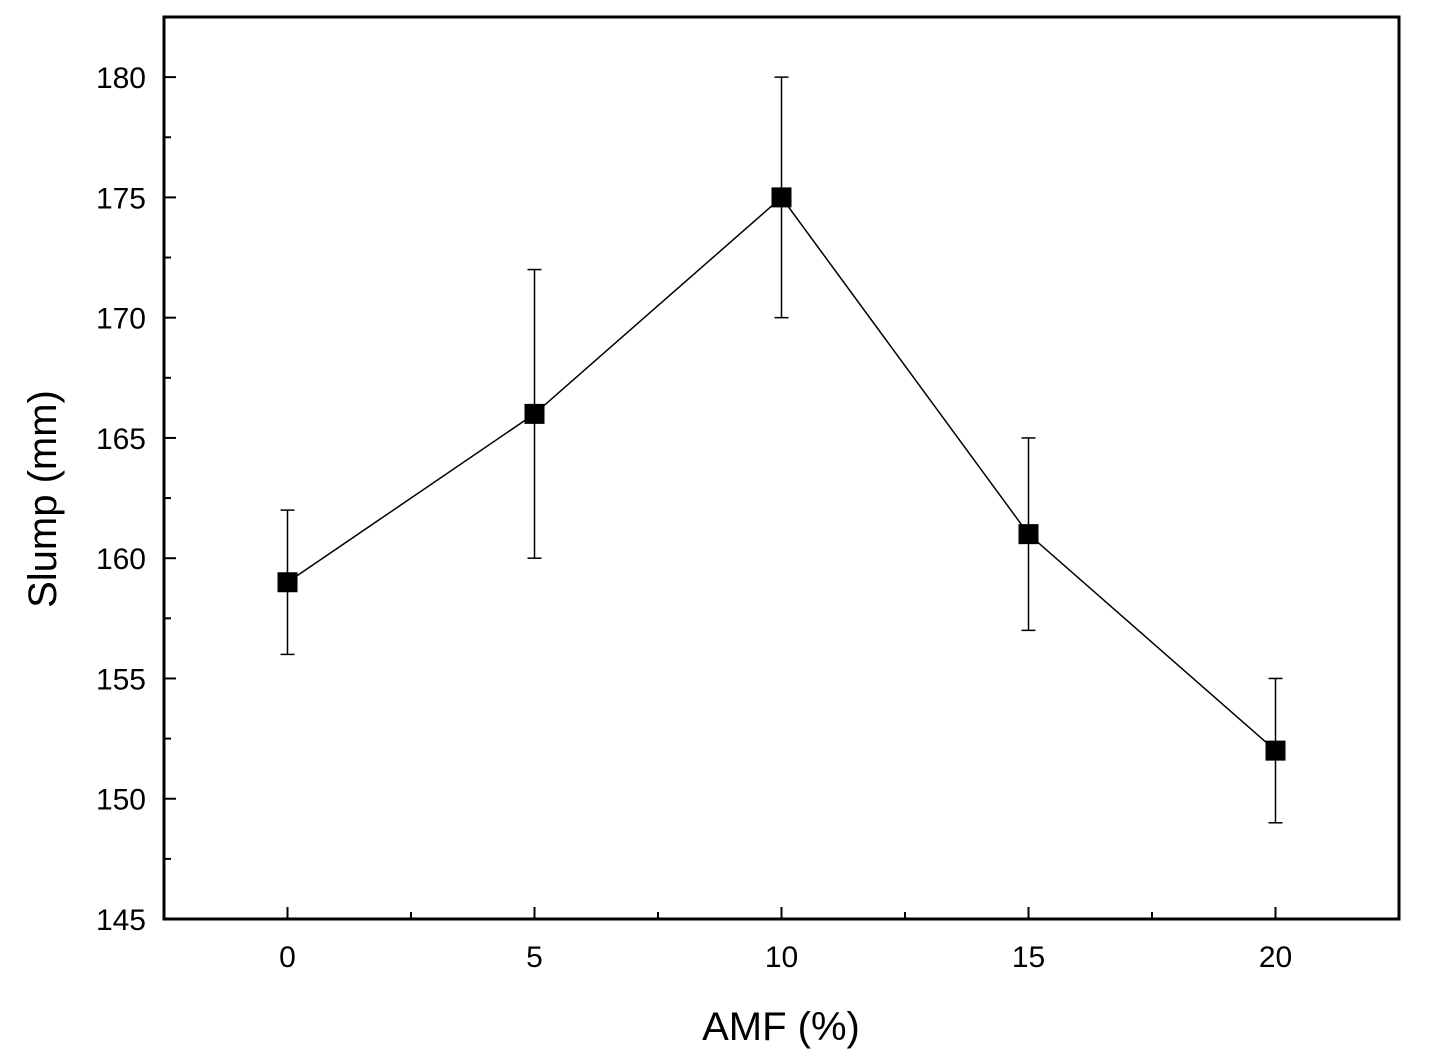 This screenshot has width=1431, height=1064. What do you see at coordinates (121, 78) in the screenshot?
I see `y-tick-label: 180` at bounding box center [121, 78].